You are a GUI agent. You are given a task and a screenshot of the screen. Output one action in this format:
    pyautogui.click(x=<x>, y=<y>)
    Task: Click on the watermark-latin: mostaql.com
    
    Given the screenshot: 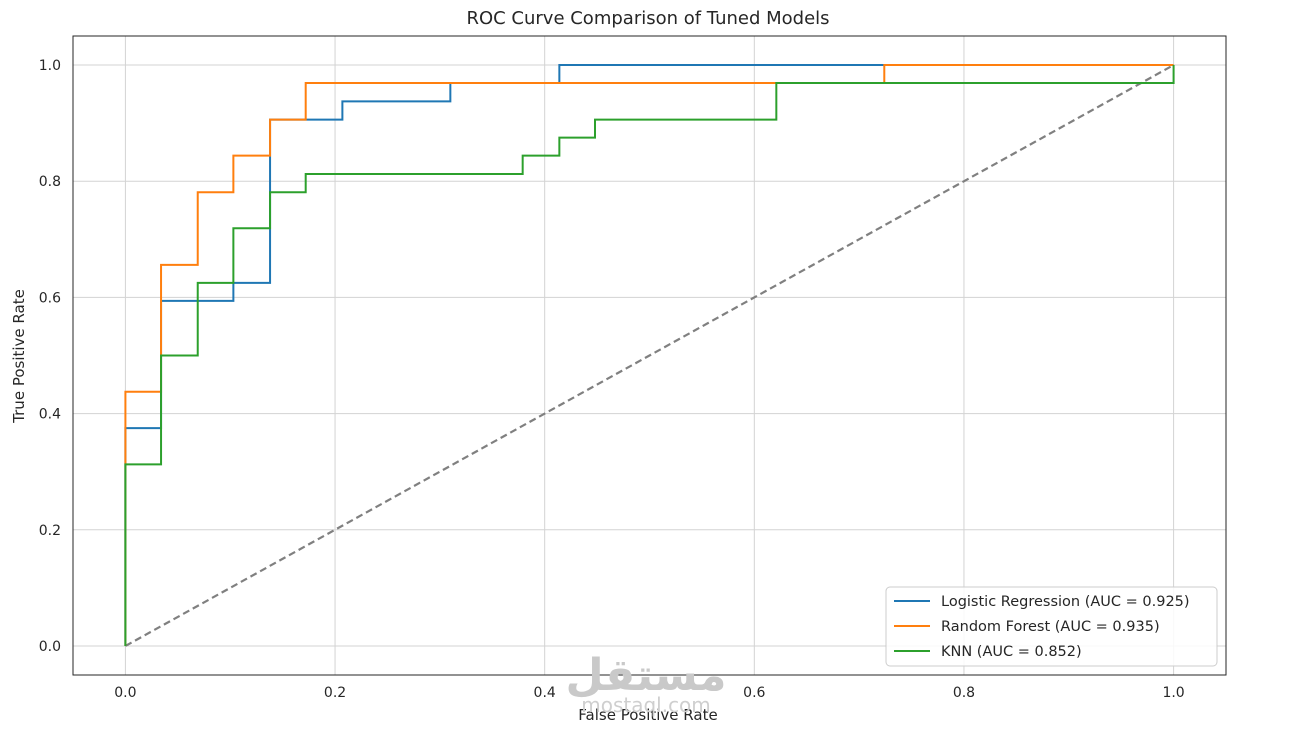 What is the action you would take?
    pyautogui.click(x=646, y=705)
    